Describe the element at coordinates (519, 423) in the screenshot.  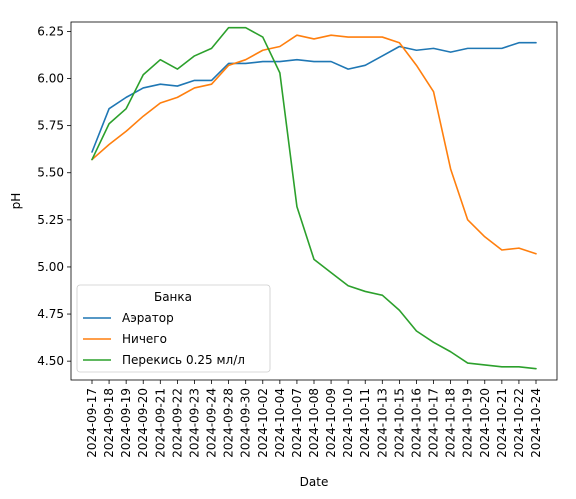
I see `x-tick-label: 2024-10-22` at that location.